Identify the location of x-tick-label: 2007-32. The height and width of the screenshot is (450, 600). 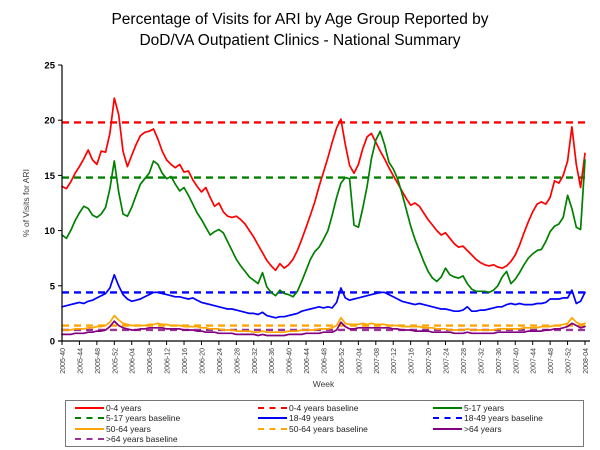
(481, 361).